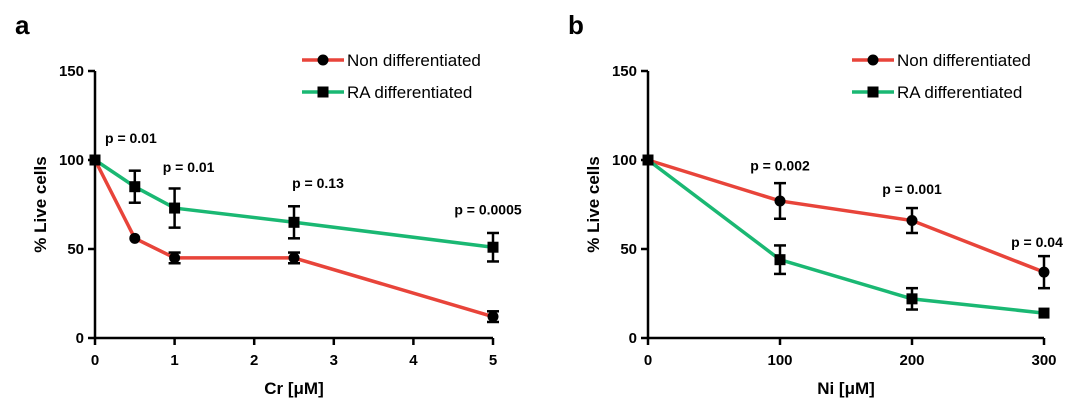 Image resolution: width=1078 pixels, height=403 pixels. What do you see at coordinates (294, 388) in the screenshot?
I see `x-axis-title: Cr [μM]` at bounding box center [294, 388].